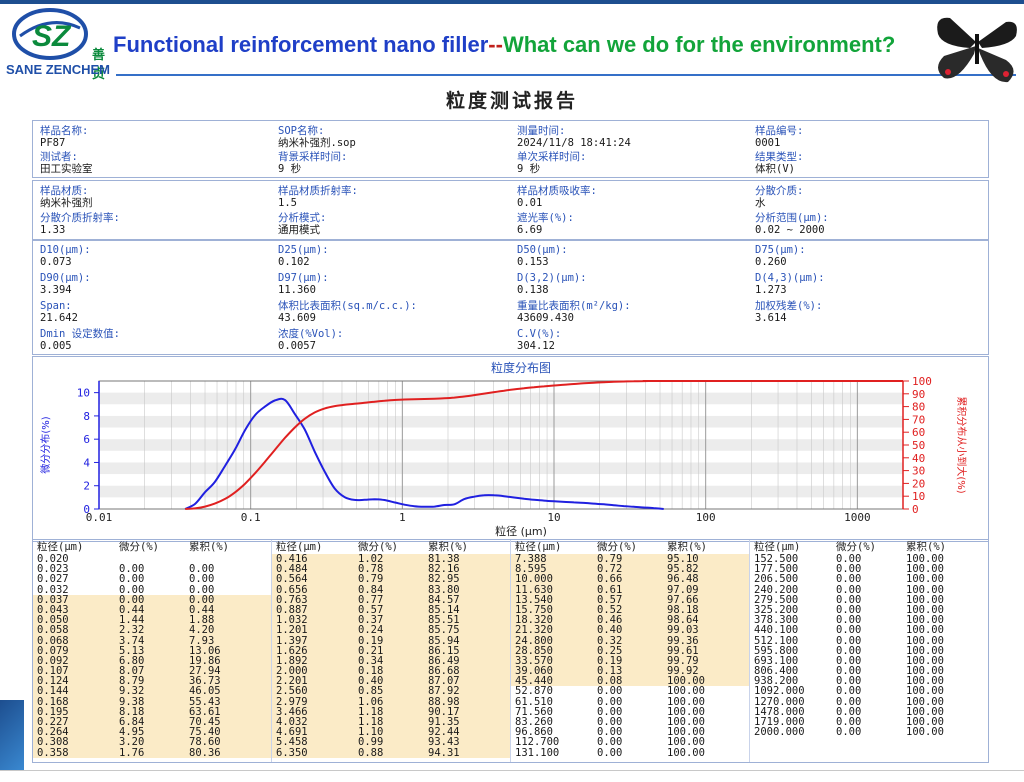  What do you see at coordinates (205, 701) in the screenshot?
I see `table-cell: 55.43` at bounding box center [205, 701].